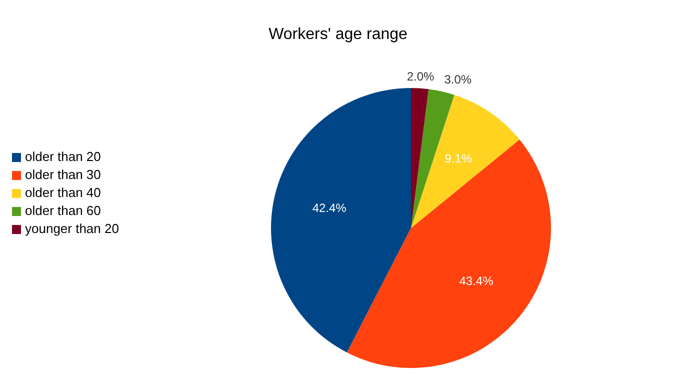  Describe the element at coordinates (338, 35) in the screenshot. I see `chart-title: Workers' age range` at that location.